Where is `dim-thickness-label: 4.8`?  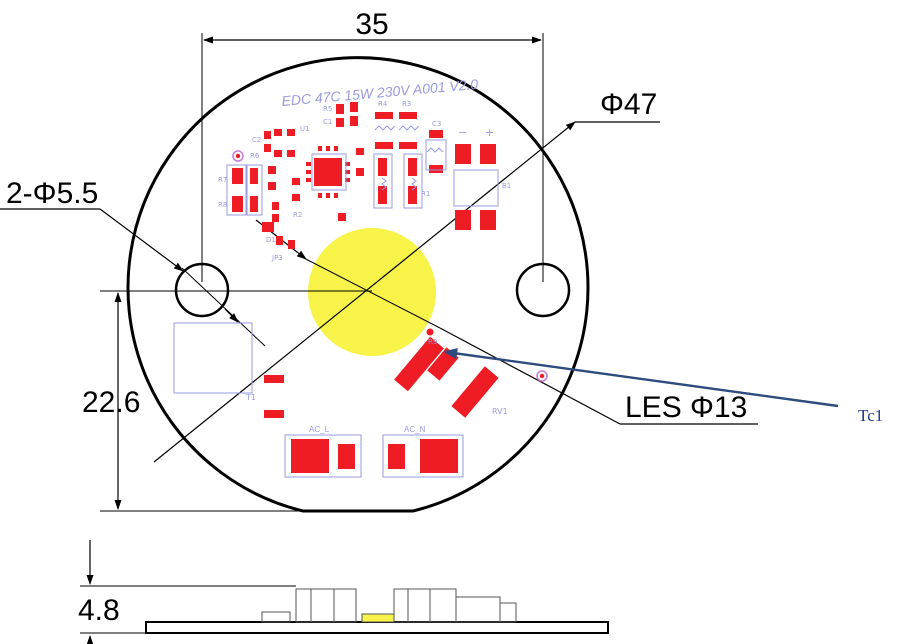 dim-thickness-label: 4.8 is located at coordinates (99, 610).